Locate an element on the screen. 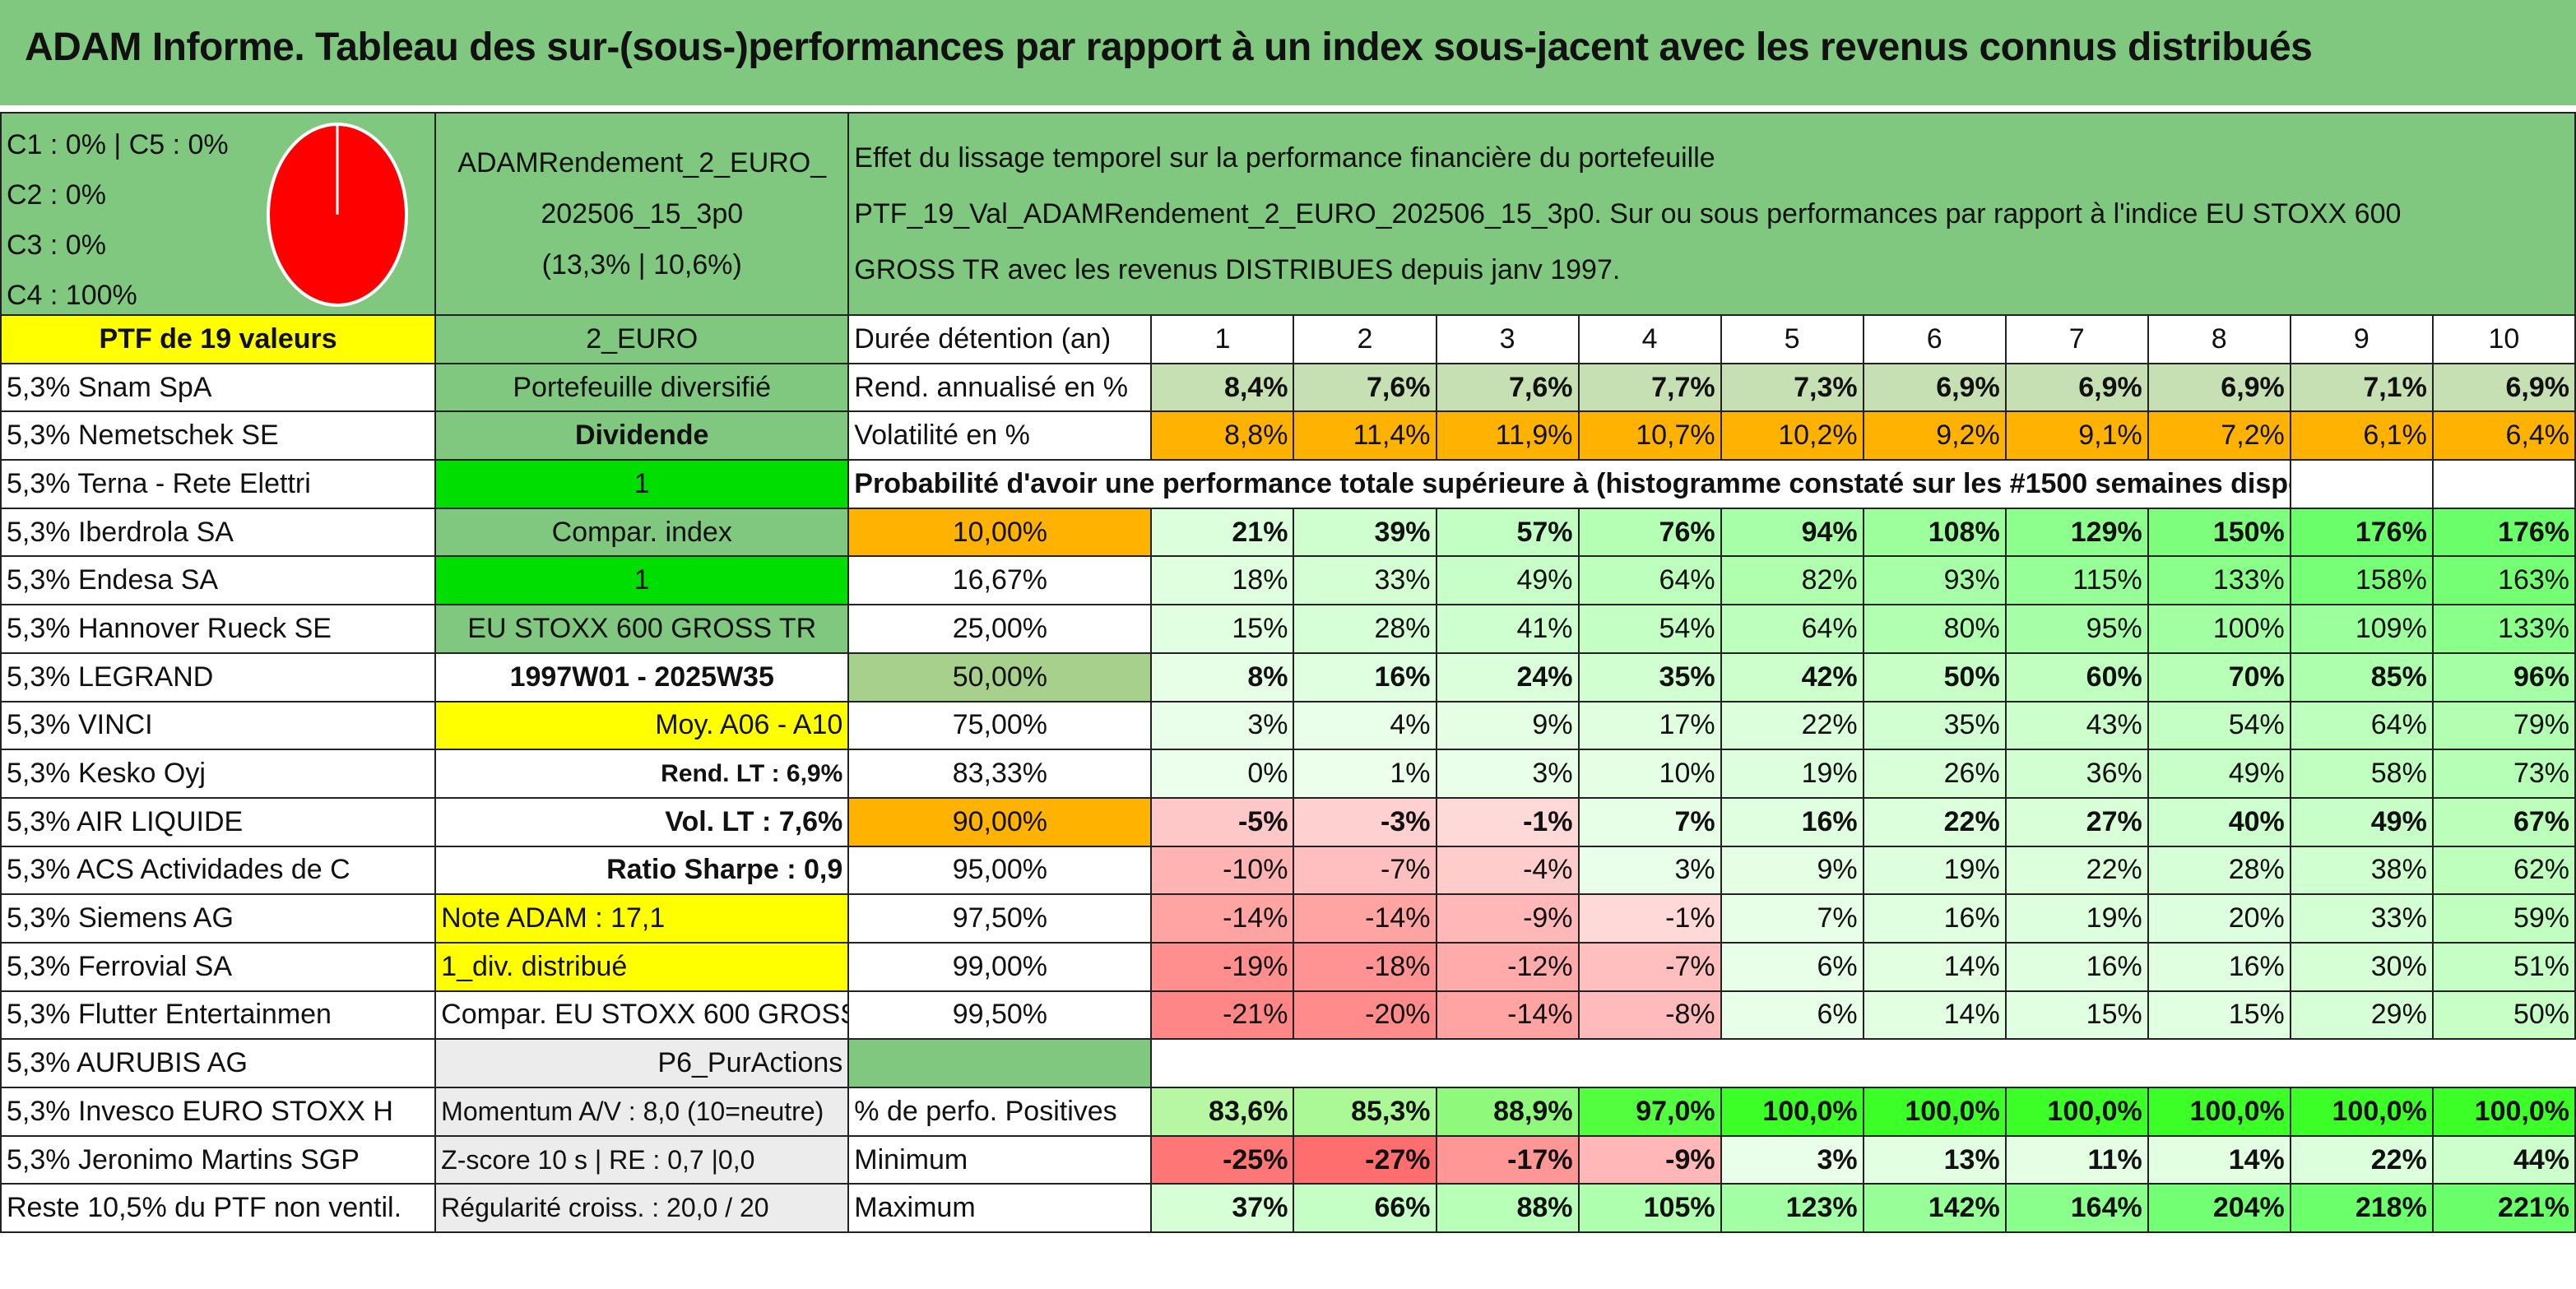  rend-value: 7,1% is located at coordinates (2361, 387).